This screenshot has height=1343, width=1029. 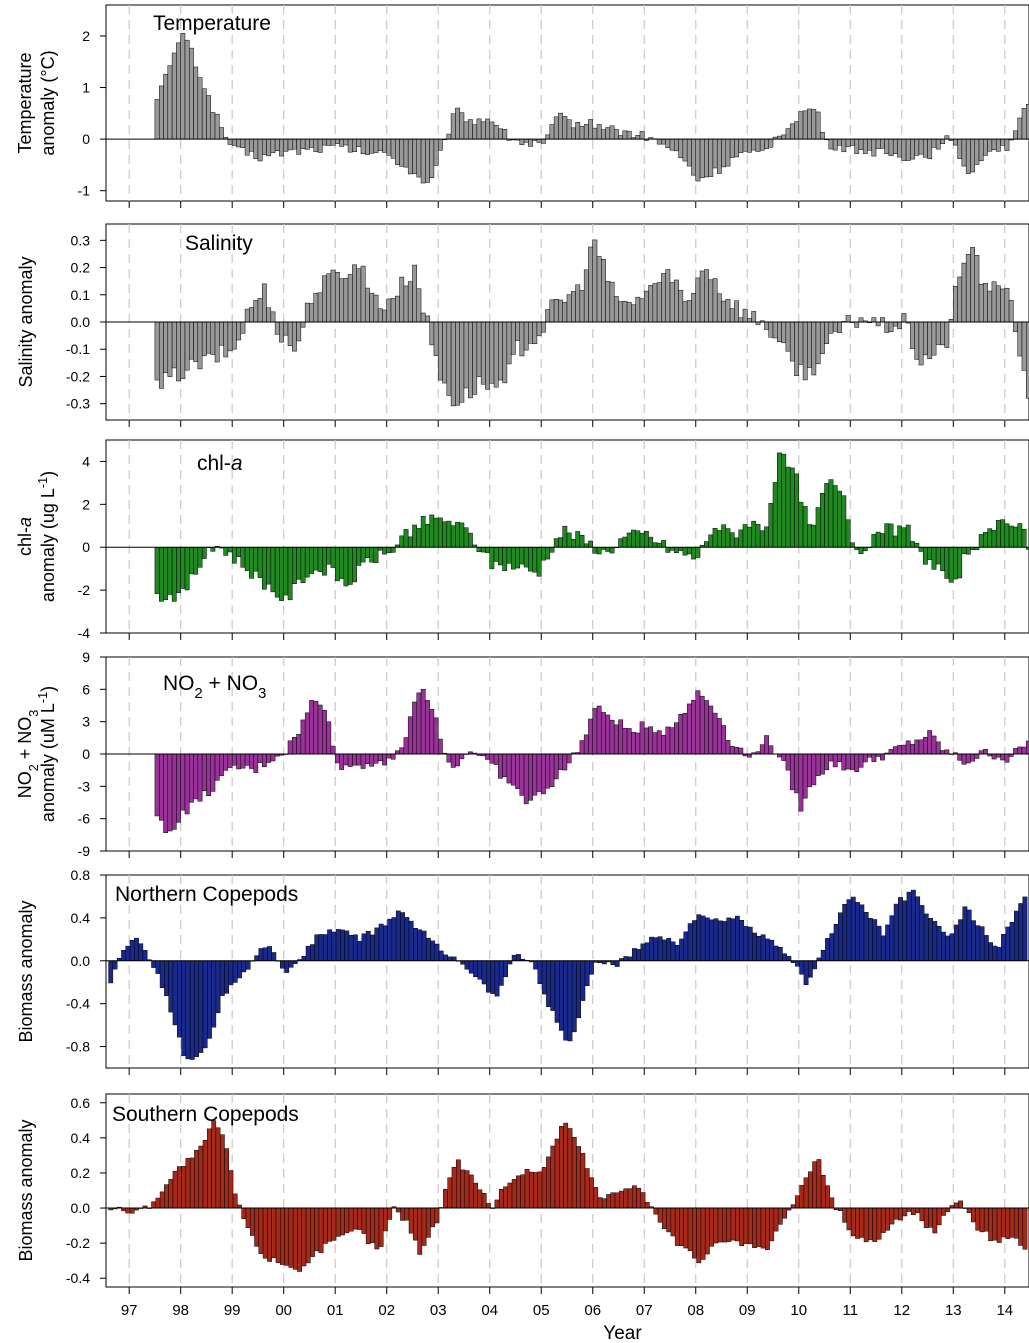 What do you see at coordinates (28, 754) in the screenshot?
I see `y-axis-label: NO2 + NO3` at bounding box center [28, 754].